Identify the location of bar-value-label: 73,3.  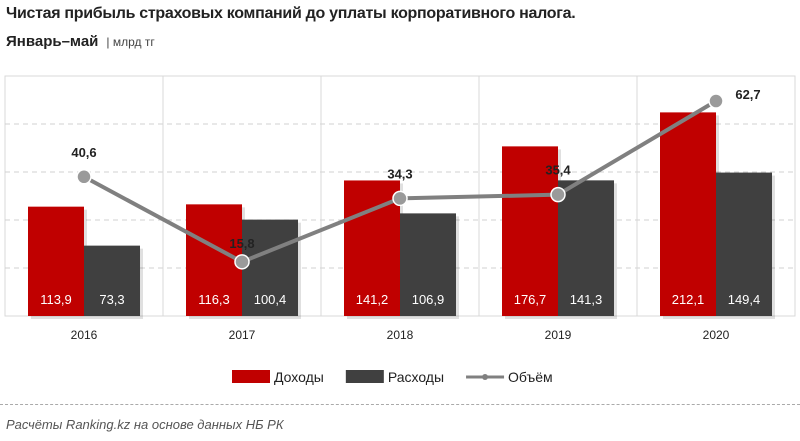
(111, 299).